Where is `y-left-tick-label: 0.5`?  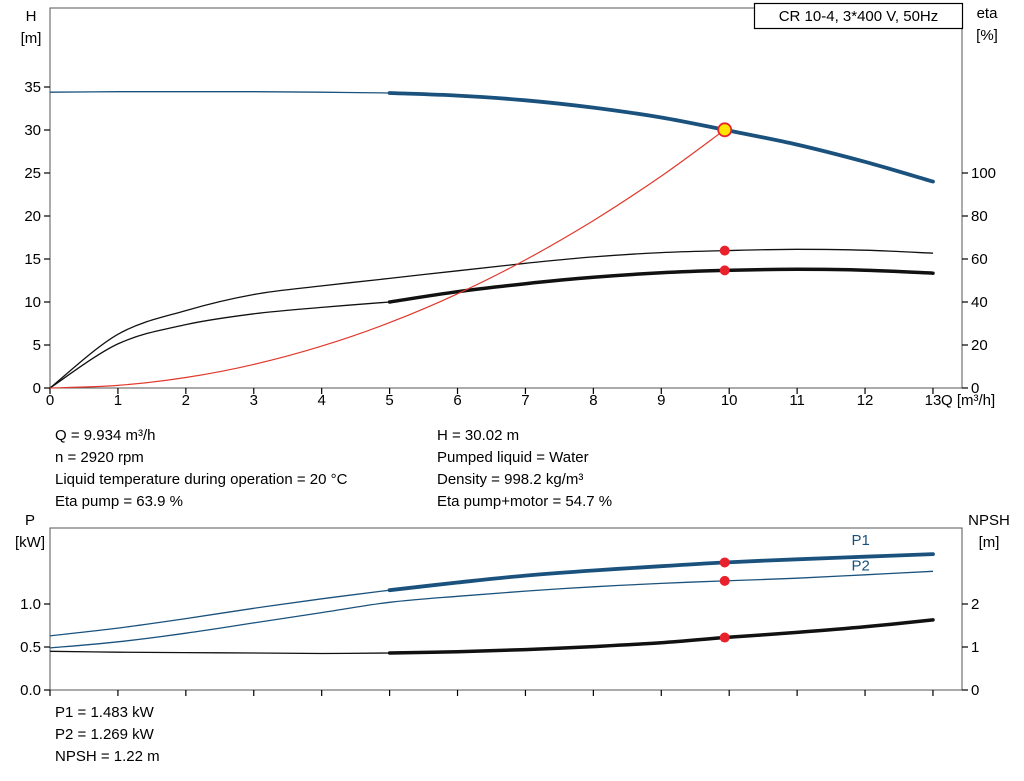 y-left-tick-label: 0.5 is located at coordinates (30, 647).